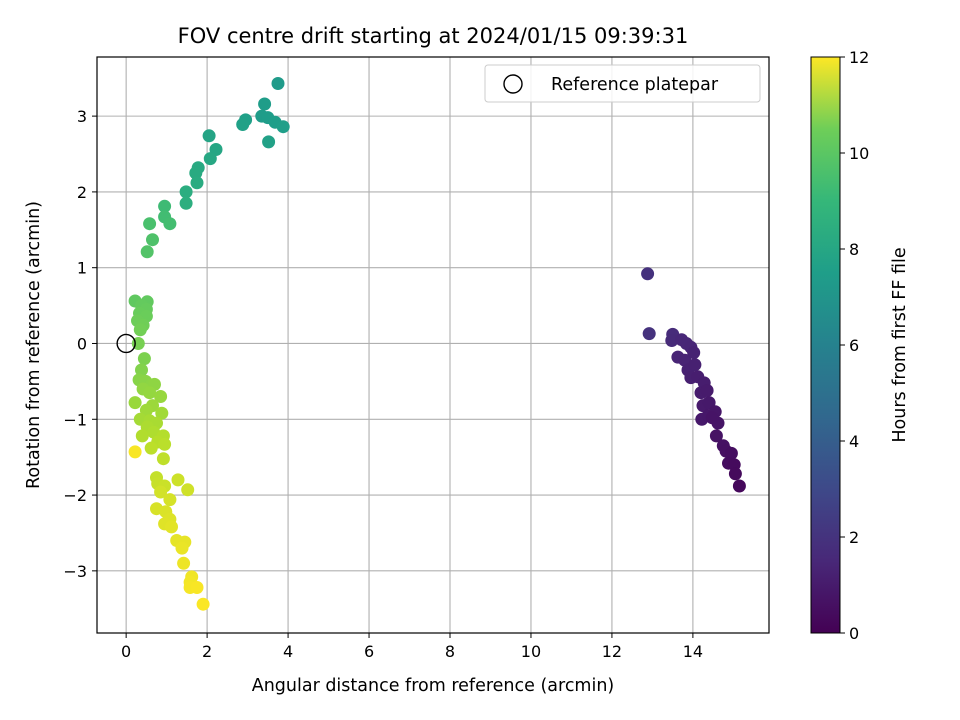  I want to click on x-tick-label: 10, so click(531, 651).